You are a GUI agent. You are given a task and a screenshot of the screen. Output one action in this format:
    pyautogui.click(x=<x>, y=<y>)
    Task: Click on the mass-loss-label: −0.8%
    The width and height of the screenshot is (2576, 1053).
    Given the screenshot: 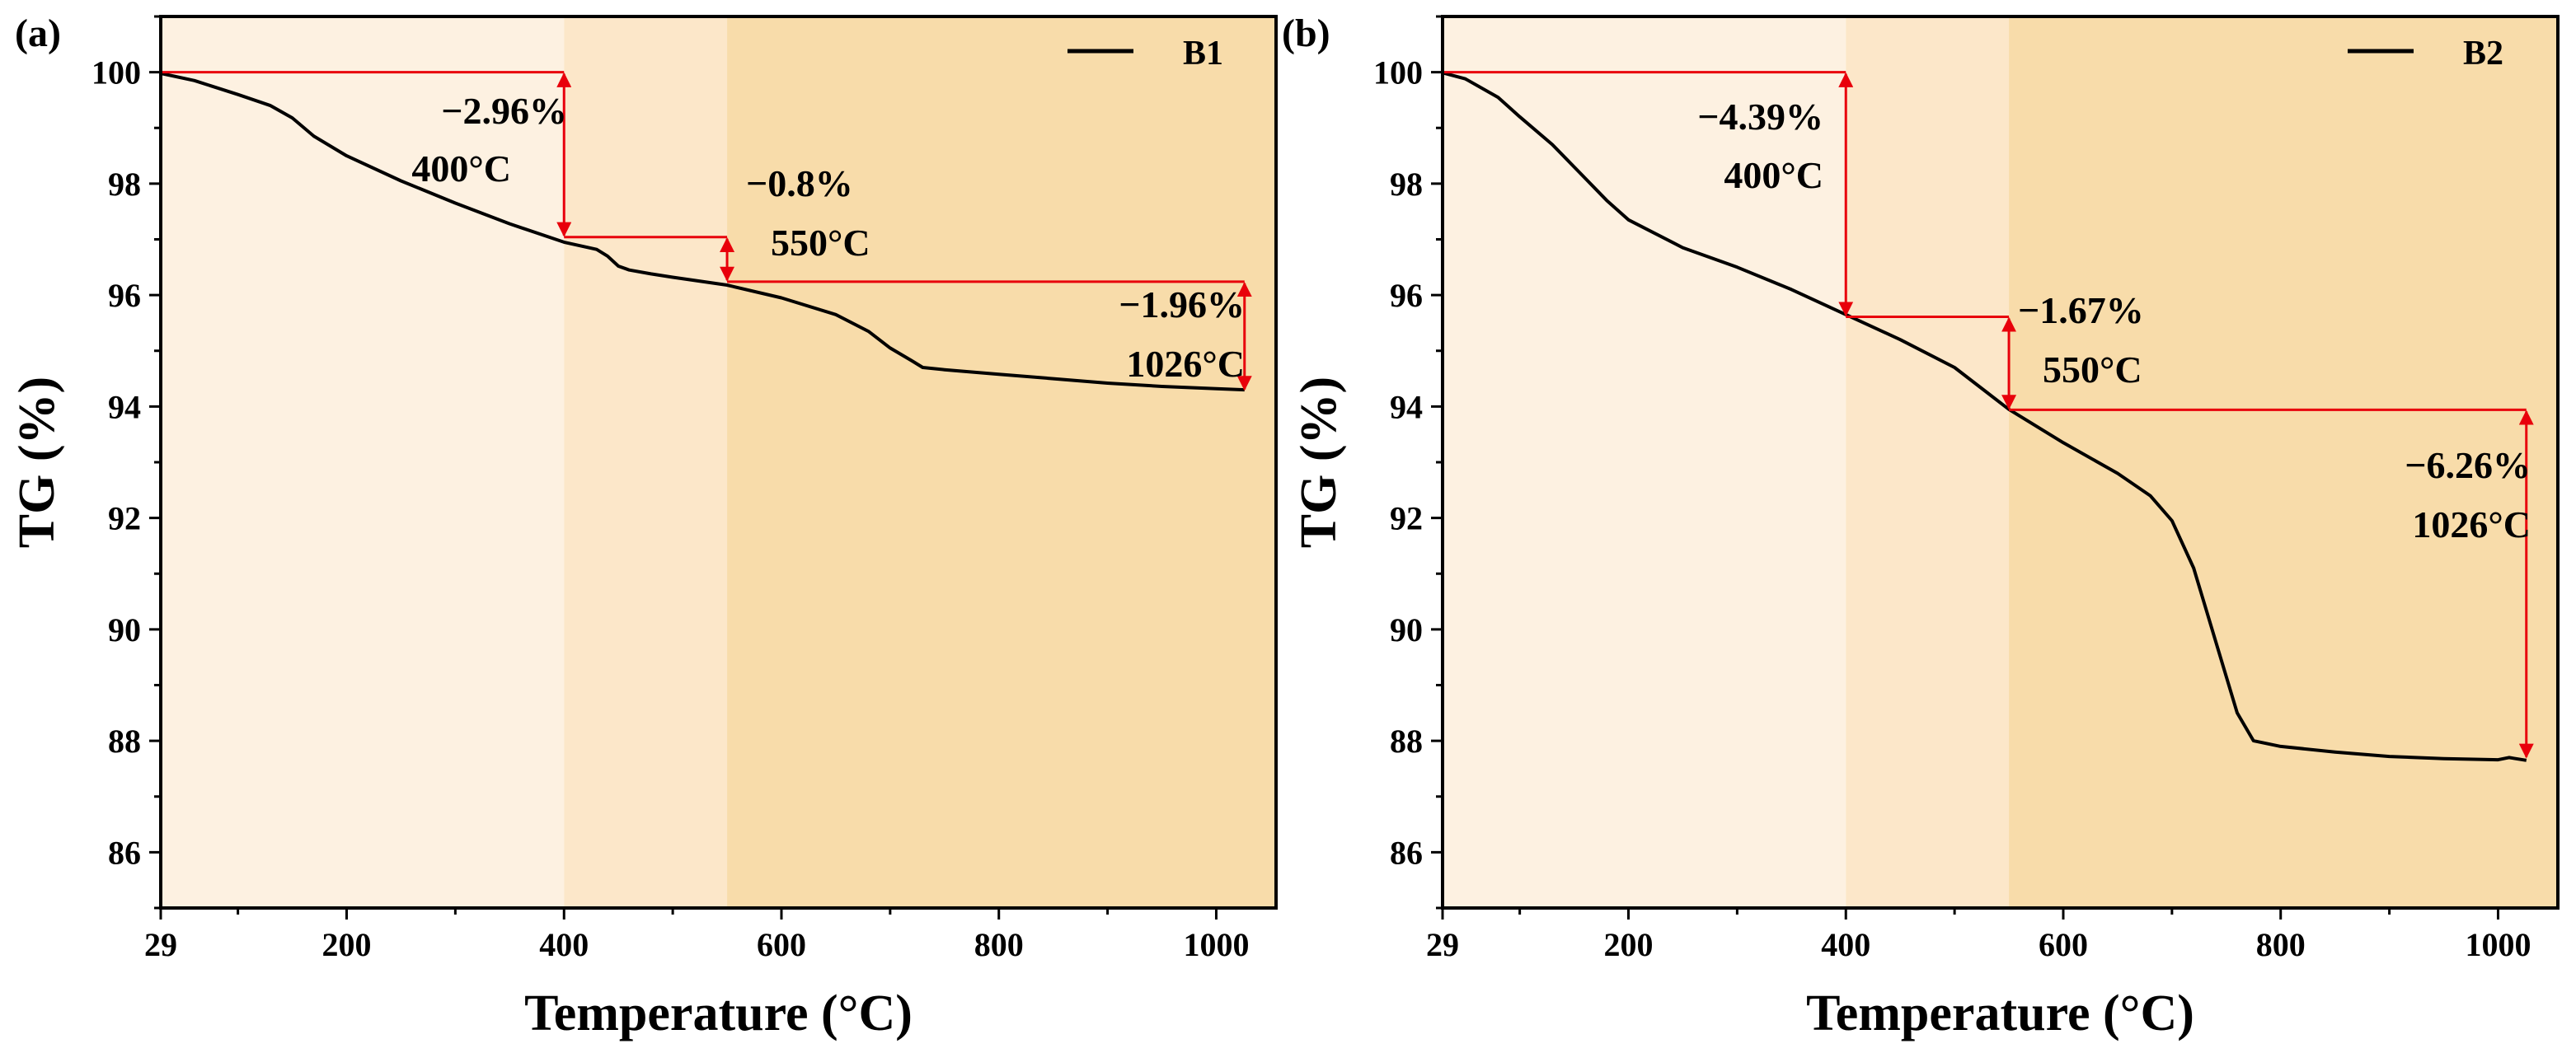 What is the action you would take?
    pyautogui.click(x=800, y=183)
    